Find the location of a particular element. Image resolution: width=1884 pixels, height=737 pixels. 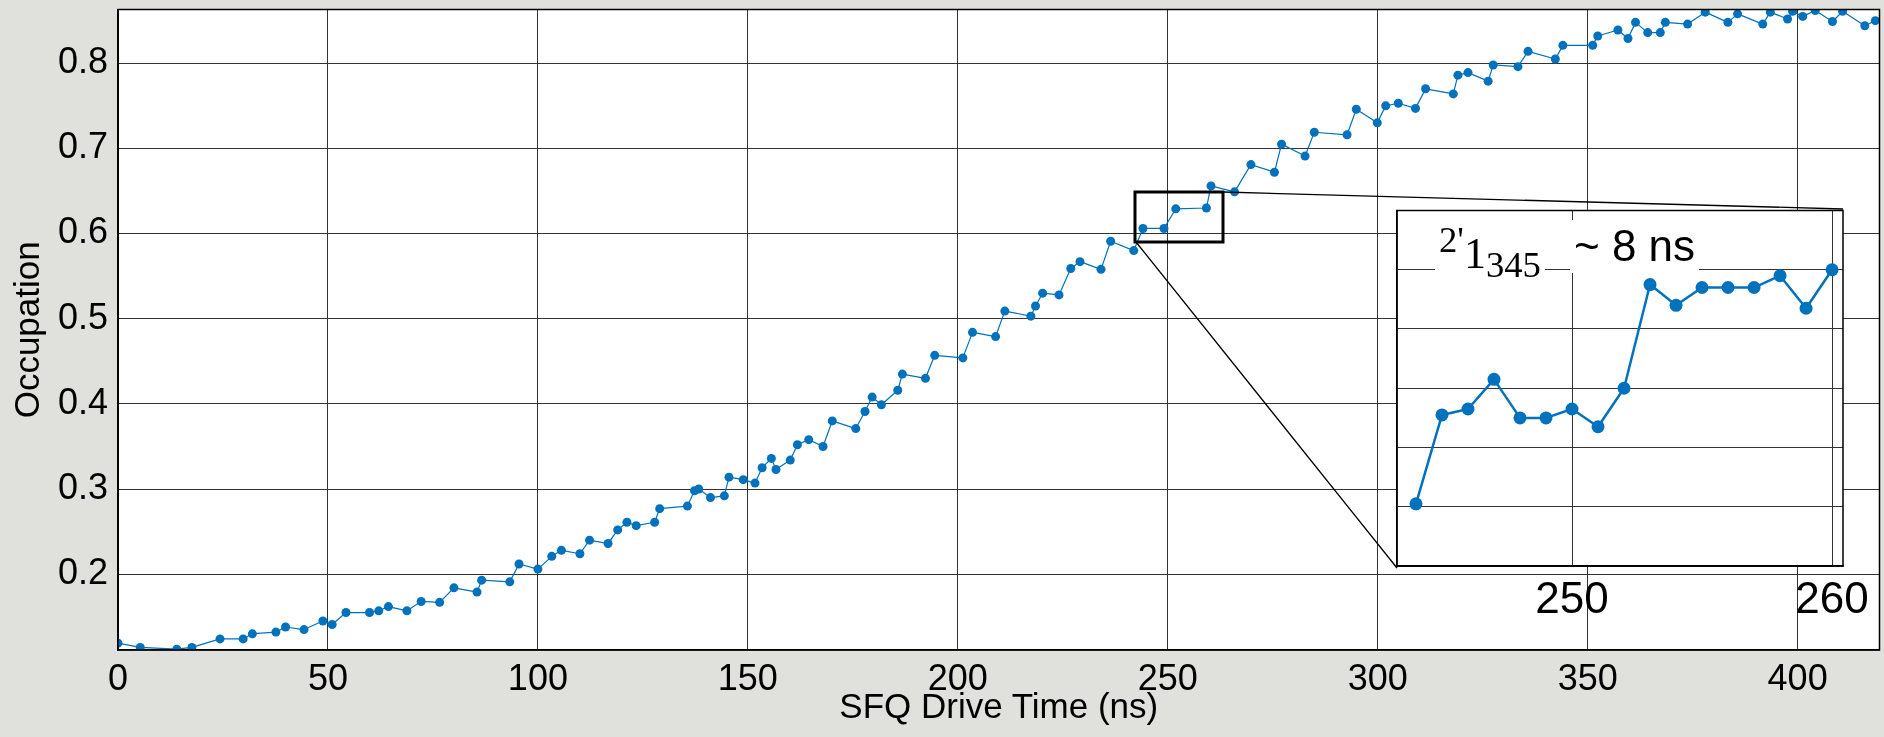

y-axis-title: Occupation is located at coordinates (26, 330).